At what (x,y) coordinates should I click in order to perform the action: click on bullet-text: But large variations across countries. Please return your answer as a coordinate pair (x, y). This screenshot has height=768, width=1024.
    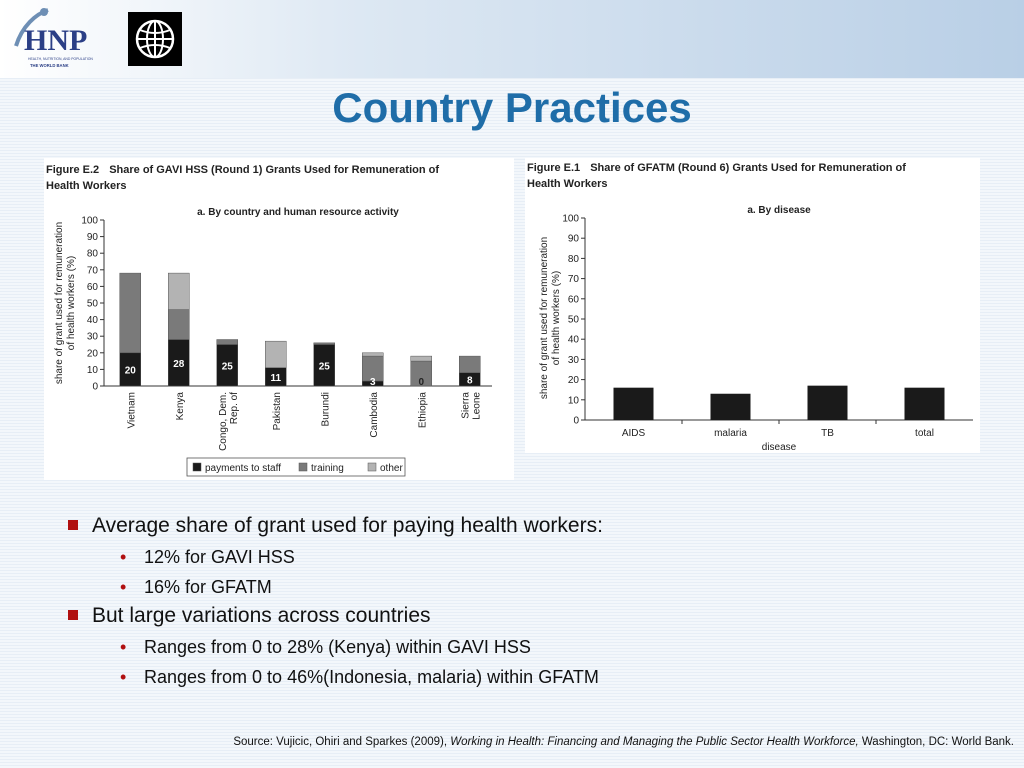
    Looking at the image, I should click on (261, 615).